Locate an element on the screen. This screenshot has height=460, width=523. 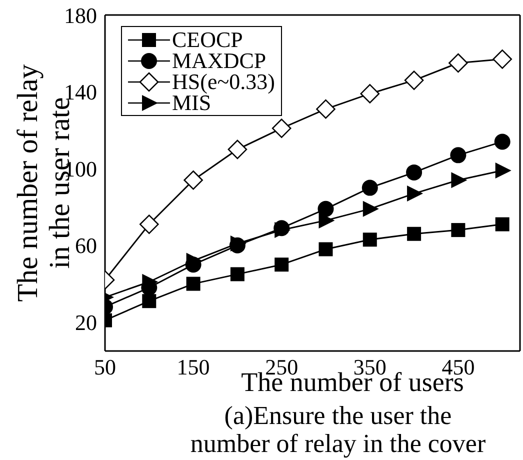
y-tick-label: 180 is located at coordinates (80, 15).